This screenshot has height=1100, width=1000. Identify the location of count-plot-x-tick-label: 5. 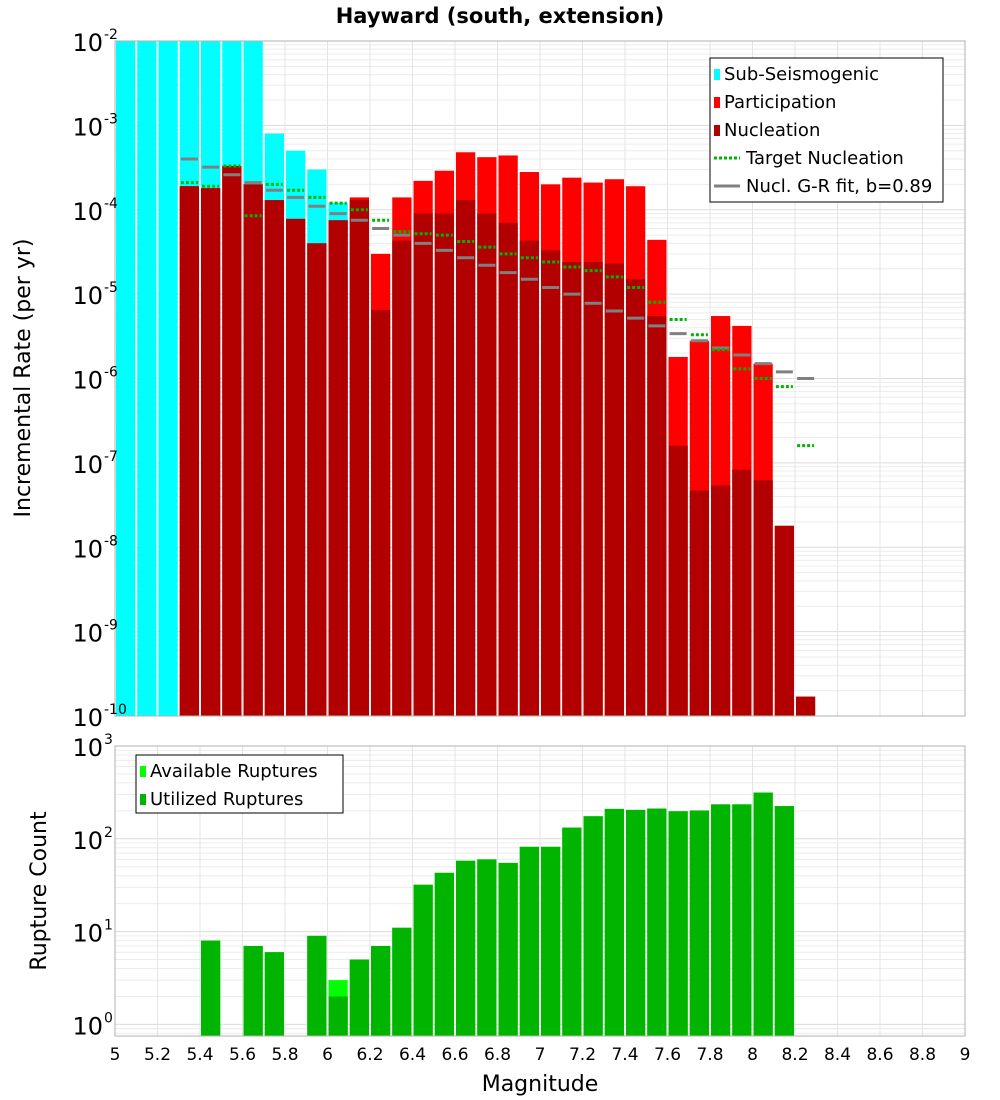
(115, 1055).